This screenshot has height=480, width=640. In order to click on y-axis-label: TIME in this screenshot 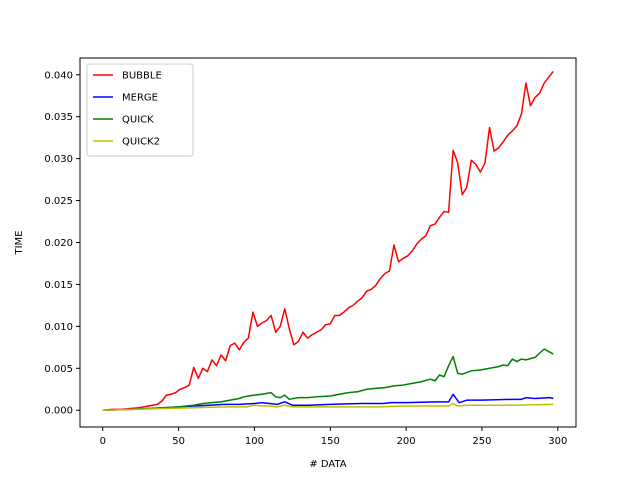, I will do `click(19, 242)`.